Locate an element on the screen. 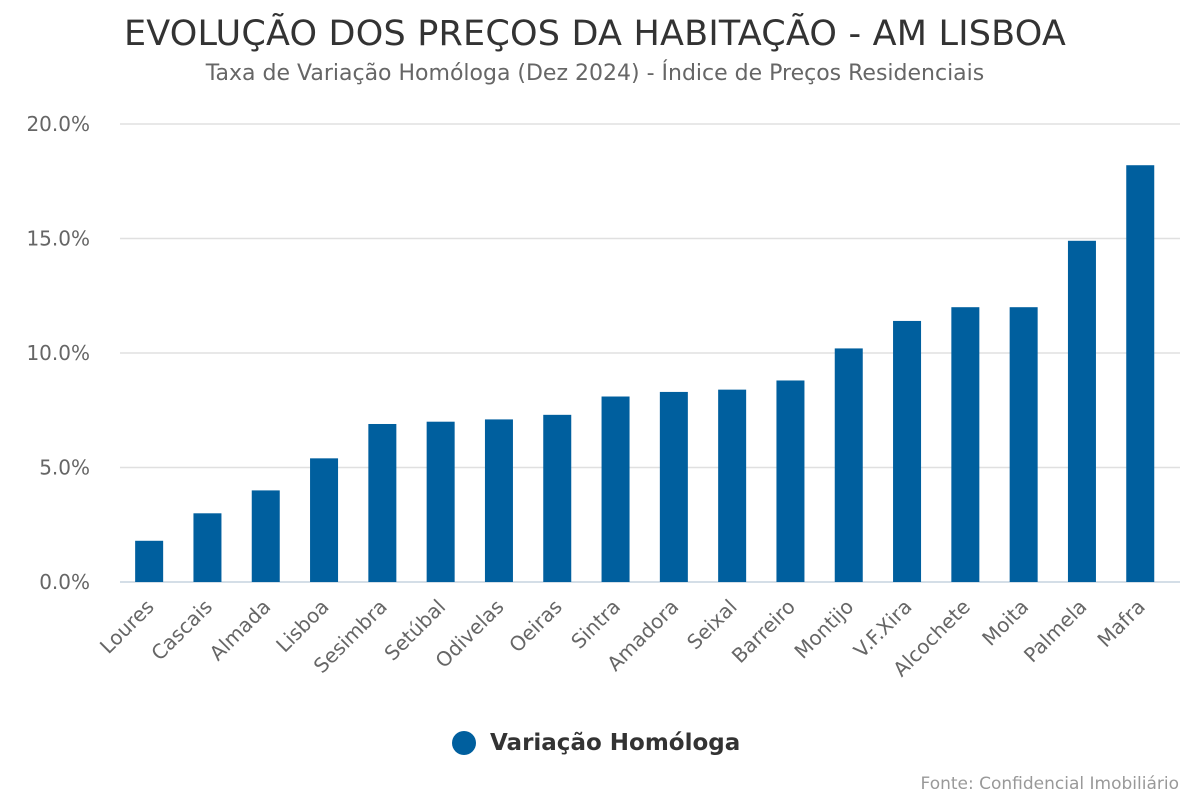  y-tick-label: 15.0% is located at coordinates (58, 239).